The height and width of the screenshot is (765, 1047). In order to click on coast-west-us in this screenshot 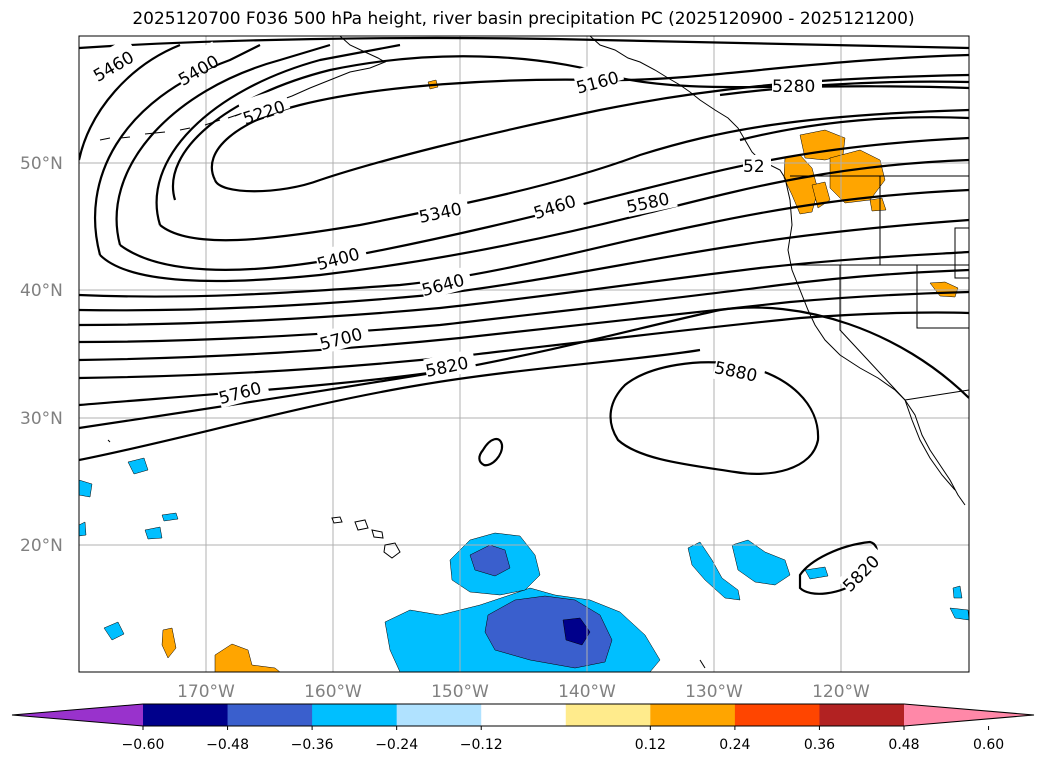, I will do `click(875, 341)`.